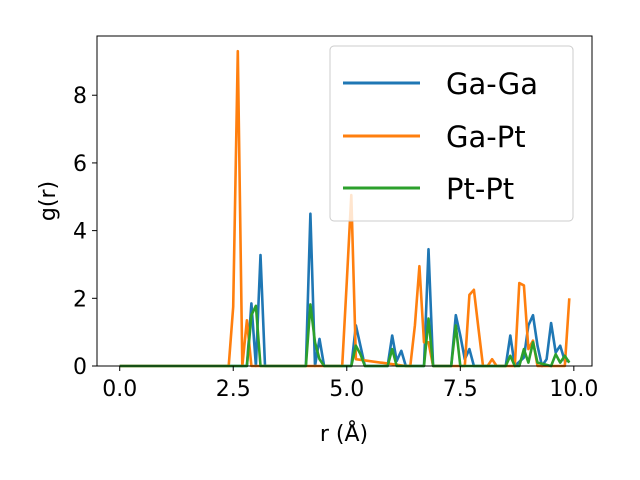 The width and height of the screenshot is (640, 480). What do you see at coordinates (346, 389) in the screenshot?
I see `x-tick-label: 5.0` at bounding box center [346, 389].